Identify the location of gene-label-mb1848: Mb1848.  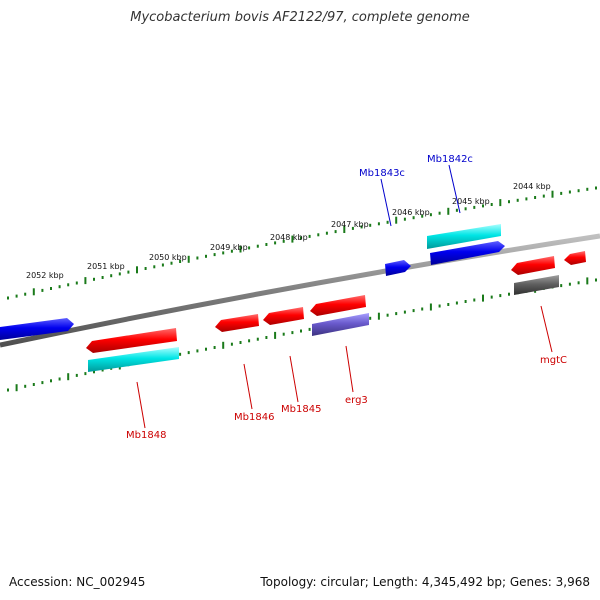
(146, 435).